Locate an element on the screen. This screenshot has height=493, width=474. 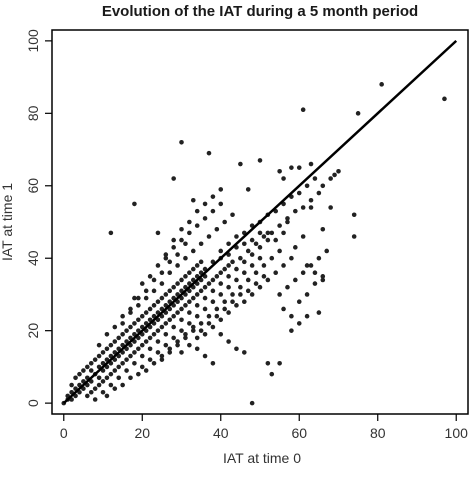
y-tick-label: 20 is located at coordinates (33, 331).